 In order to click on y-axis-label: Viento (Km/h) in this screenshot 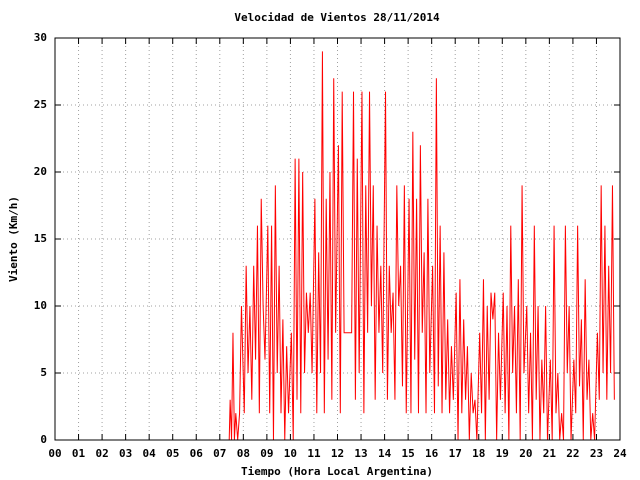, I will do `click(13, 239)`.